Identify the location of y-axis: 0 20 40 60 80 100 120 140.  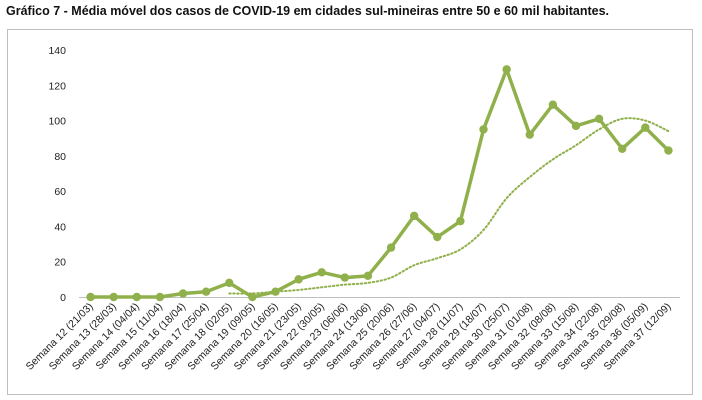
(57, 174).